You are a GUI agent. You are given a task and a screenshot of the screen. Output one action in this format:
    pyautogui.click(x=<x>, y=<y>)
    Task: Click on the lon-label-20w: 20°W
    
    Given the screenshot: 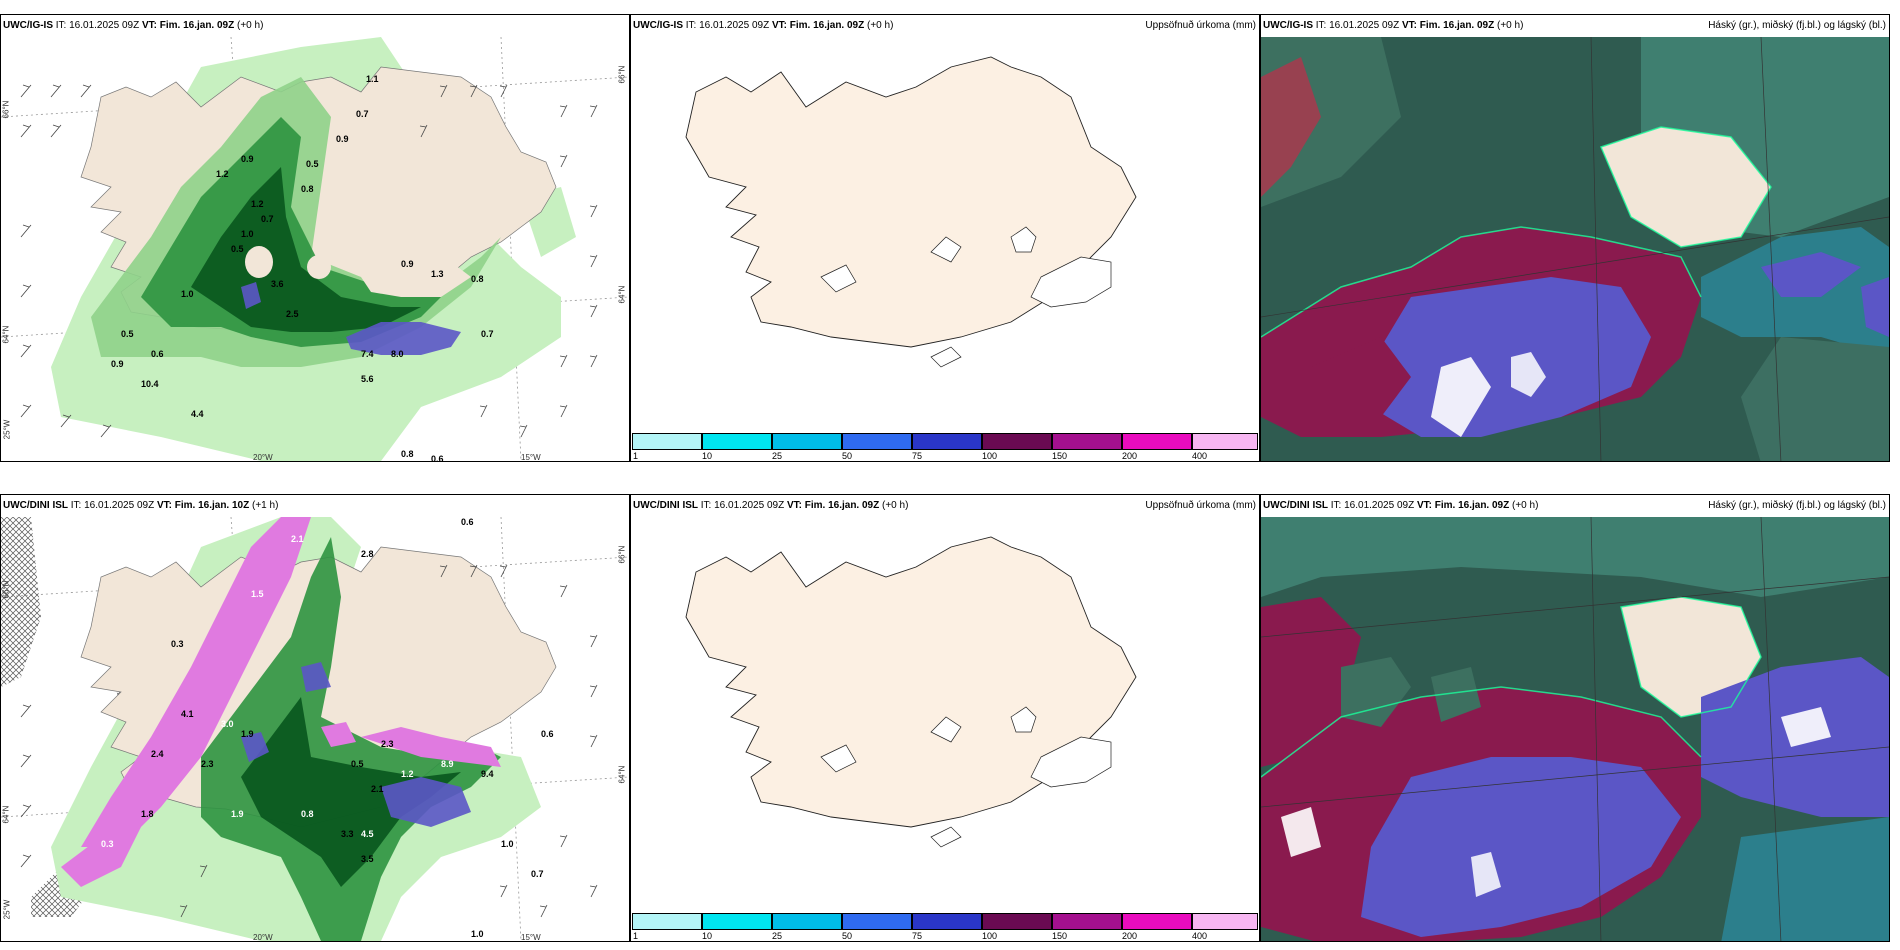 What is the action you would take?
    pyautogui.click(x=263, y=457)
    